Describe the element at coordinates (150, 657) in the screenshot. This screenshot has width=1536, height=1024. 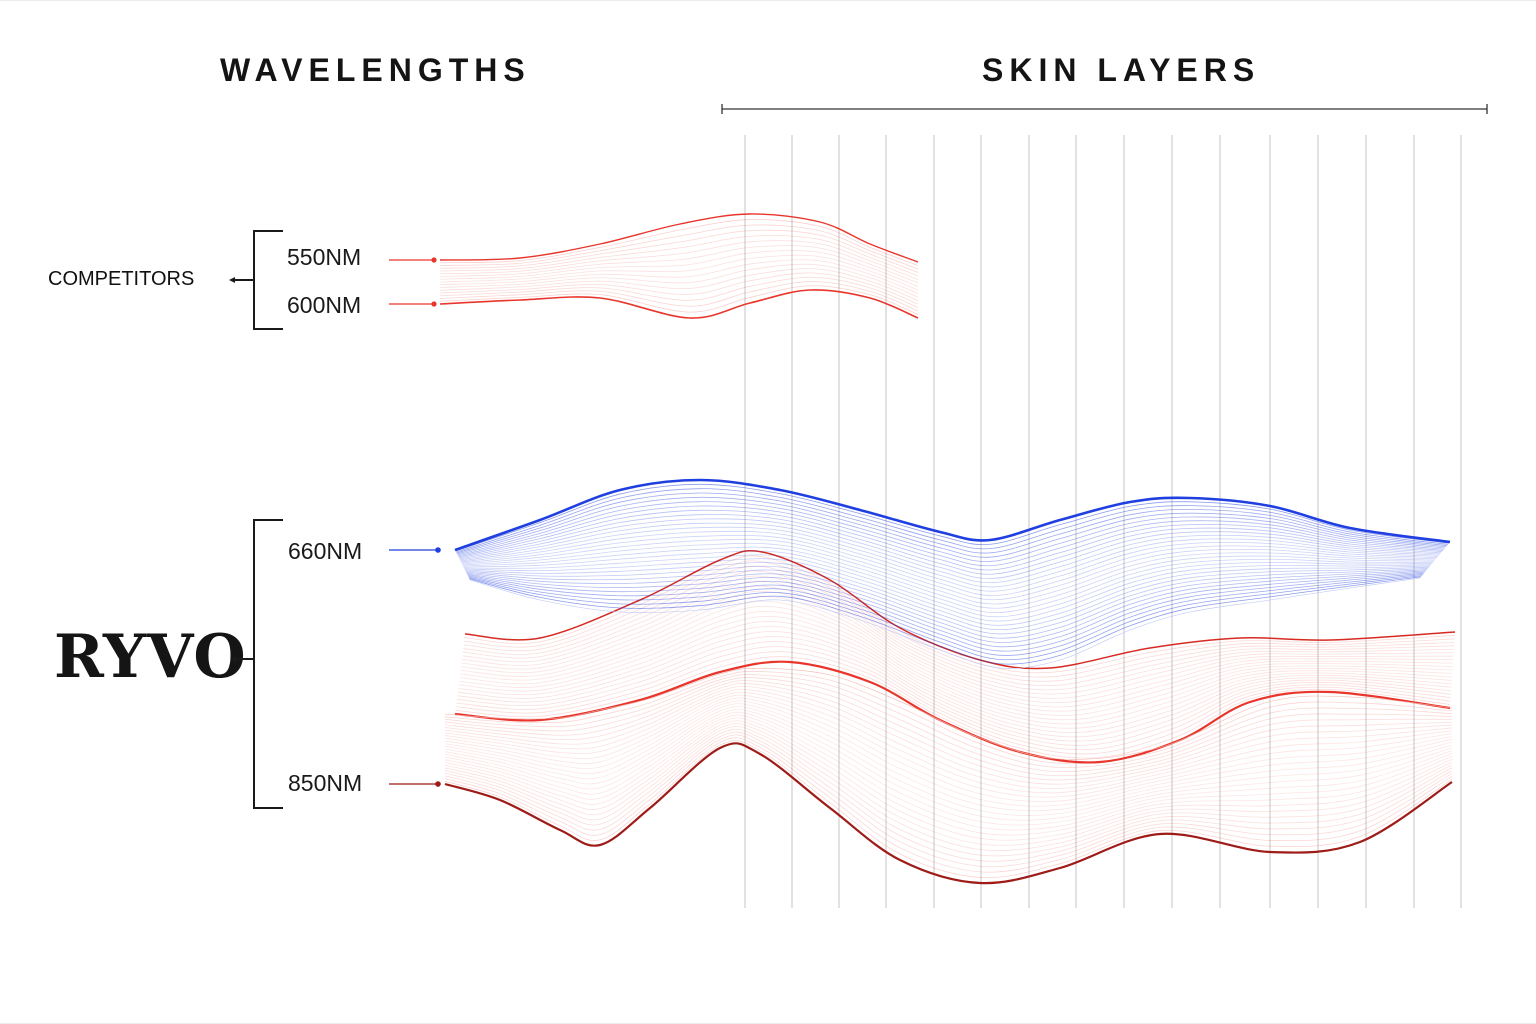
I see `brand-label: RYVO` at that location.